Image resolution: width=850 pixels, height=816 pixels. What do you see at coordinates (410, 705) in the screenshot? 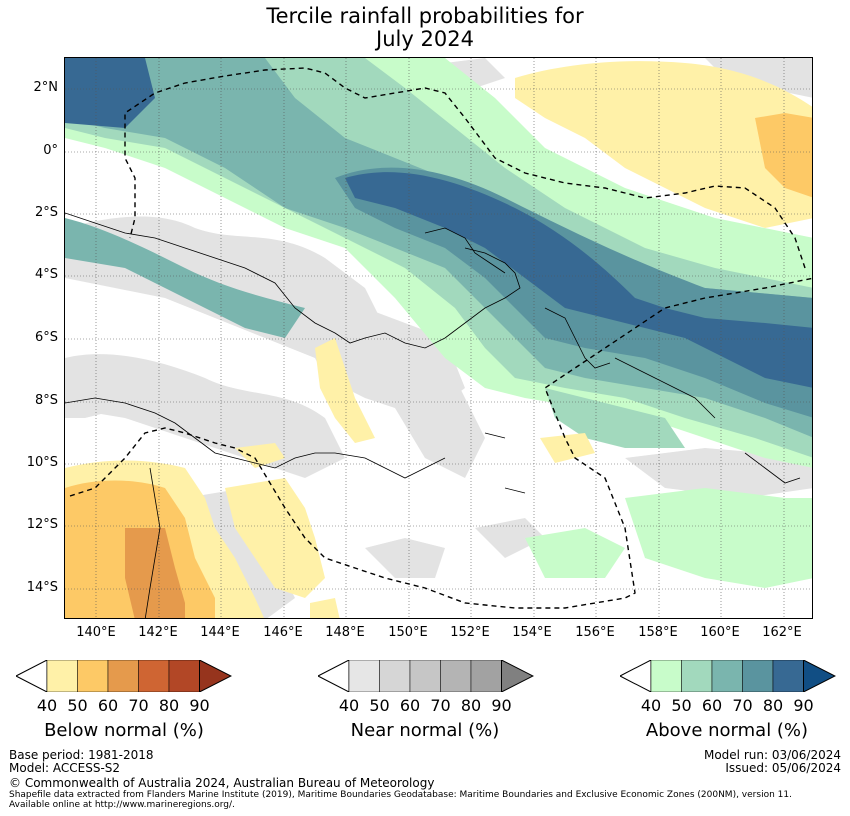
I see `near-tick: 60` at bounding box center [410, 705].